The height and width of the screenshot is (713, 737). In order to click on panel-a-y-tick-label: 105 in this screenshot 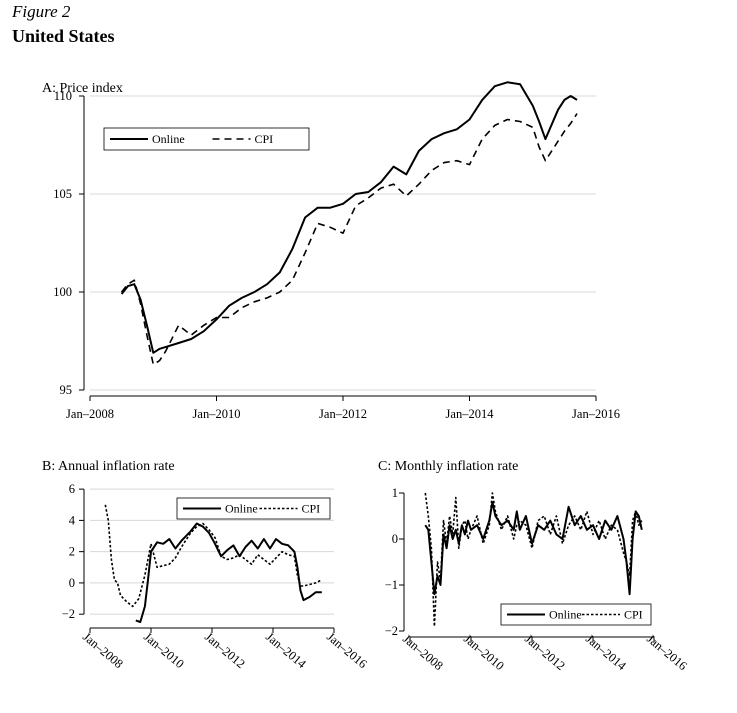, I will do `click(62, 194)`.